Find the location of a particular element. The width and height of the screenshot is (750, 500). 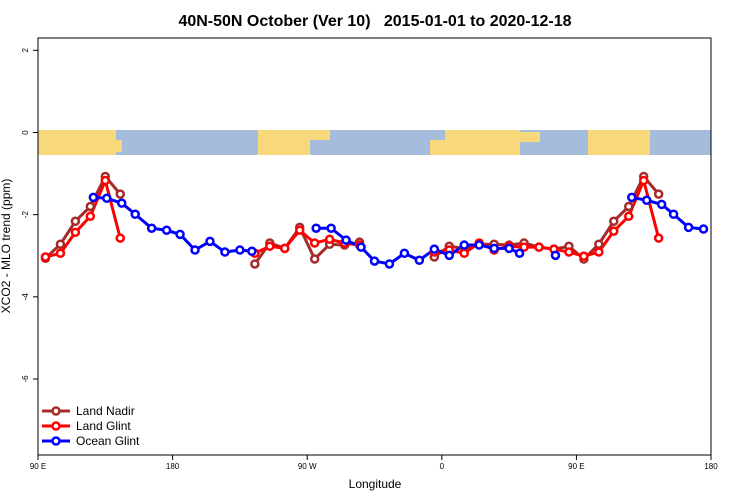

y-tick-label: 2 is located at coordinates (25, 50).